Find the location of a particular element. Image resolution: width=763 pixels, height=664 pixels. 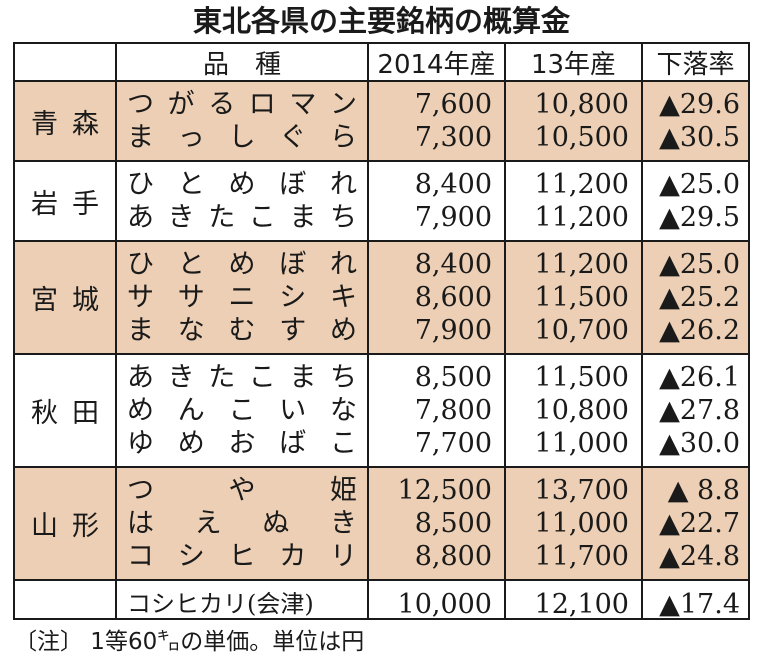

drop-rate-cell: ▲24.8 is located at coordinates (699, 556).